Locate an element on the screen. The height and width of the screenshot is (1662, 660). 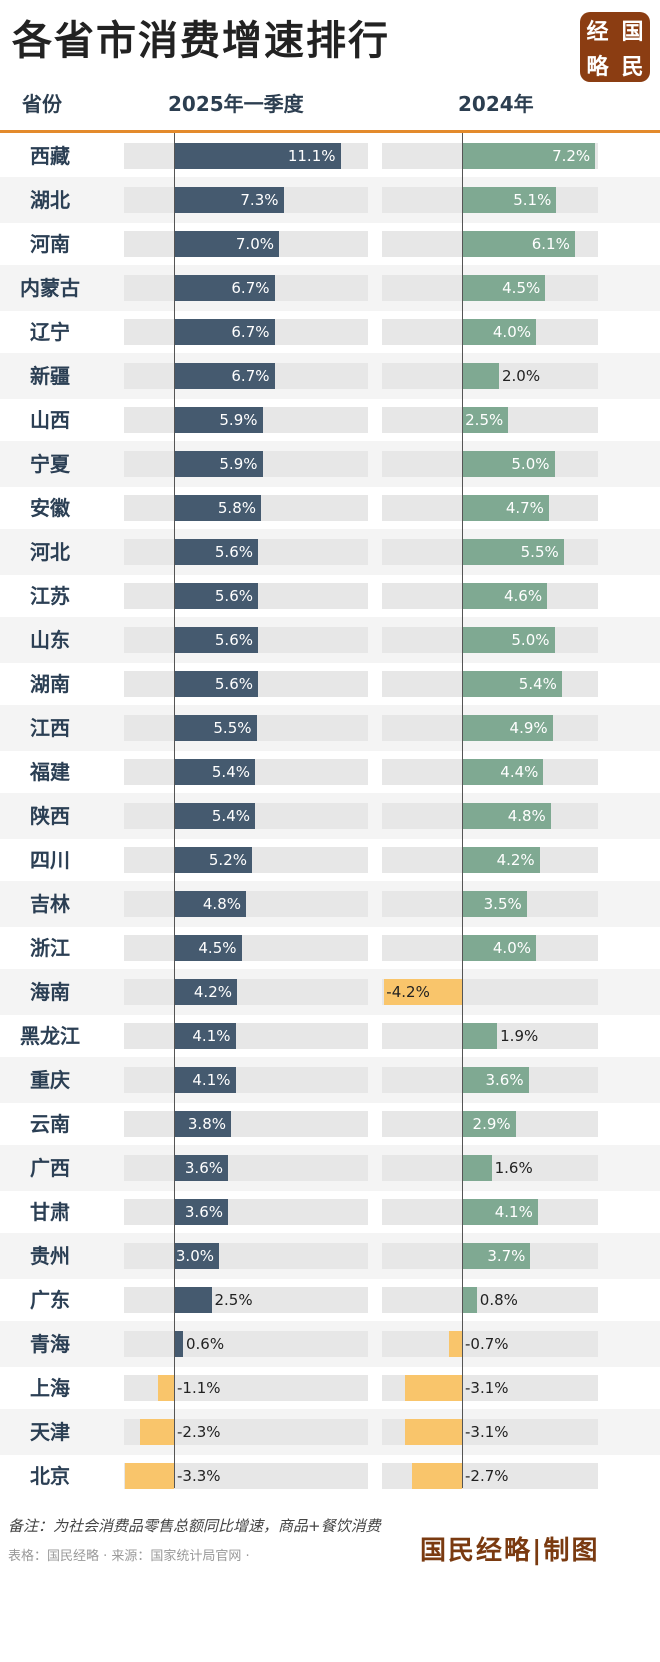
value-2024-label: 4.1% is located at coordinates (513, 1212).